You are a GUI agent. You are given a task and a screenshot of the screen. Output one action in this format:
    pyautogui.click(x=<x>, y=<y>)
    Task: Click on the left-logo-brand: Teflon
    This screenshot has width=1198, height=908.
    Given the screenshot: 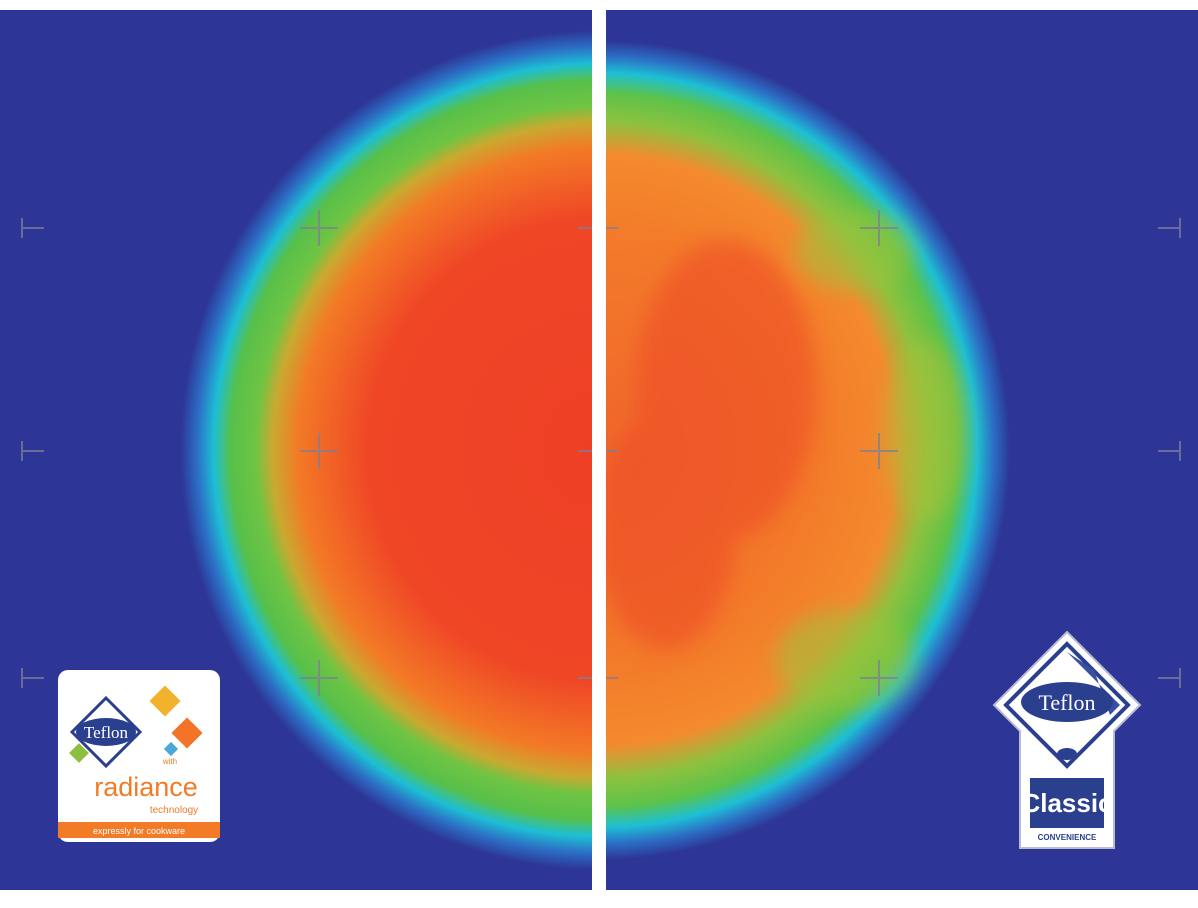 What is the action you would take?
    pyautogui.click(x=106, y=732)
    